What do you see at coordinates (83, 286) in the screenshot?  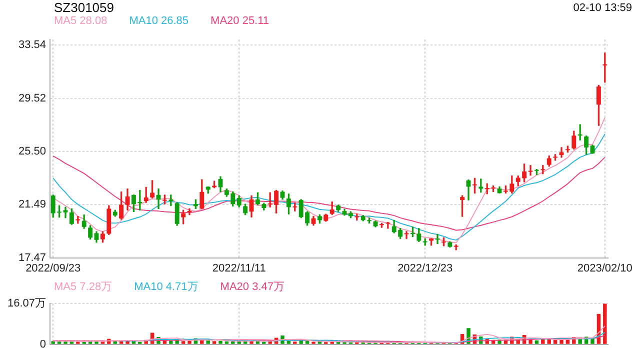 I see `text: MA5 7.28万` at bounding box center [83, 286].